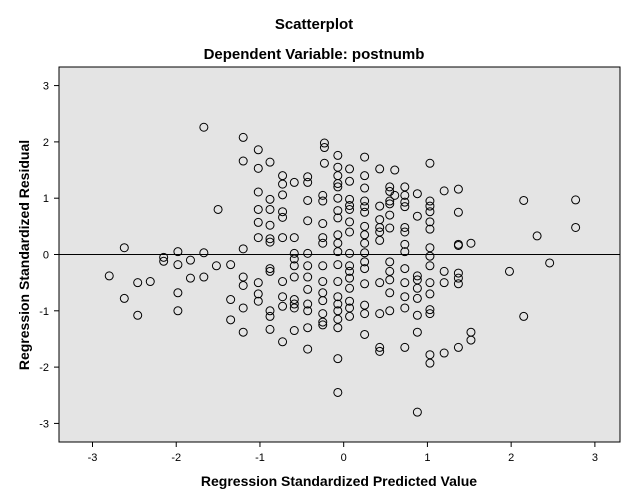 The width and height of the screenshot is (629, 504). Describe the element at coordinates (24, 255) in the screenshot. I see `y-axis-label: Regression Standardized Residual` at that location.